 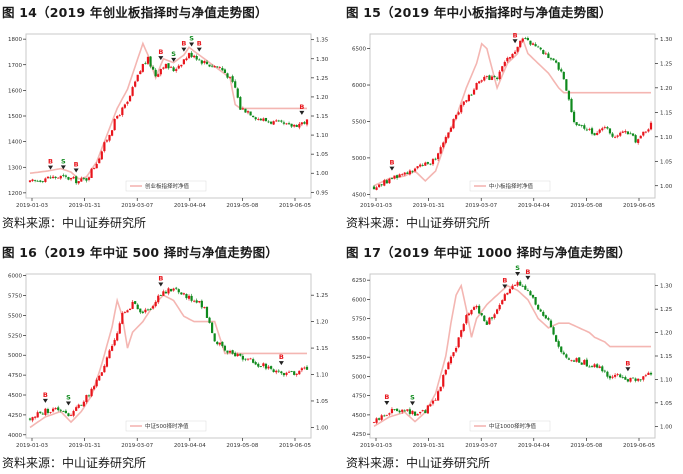 I want to click on nav-line, so click(x=168, y=361).